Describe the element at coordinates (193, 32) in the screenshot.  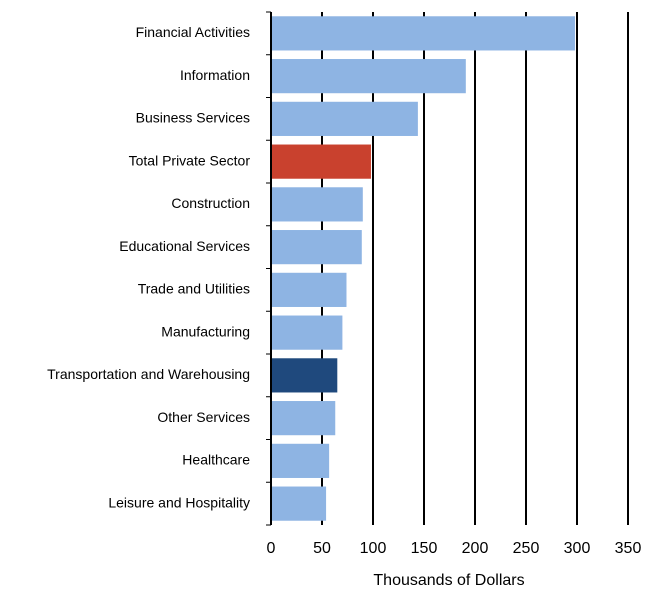
I see `y-tick-label: Financial Activities` at that location.